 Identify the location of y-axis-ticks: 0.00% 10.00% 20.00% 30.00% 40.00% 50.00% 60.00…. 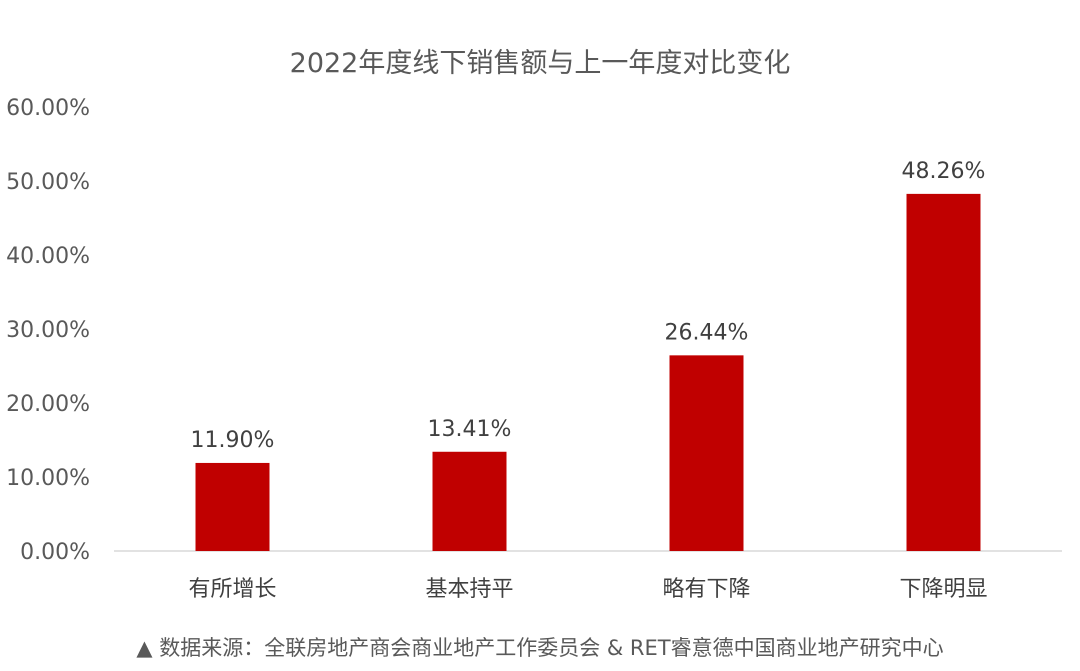
(48, 330).